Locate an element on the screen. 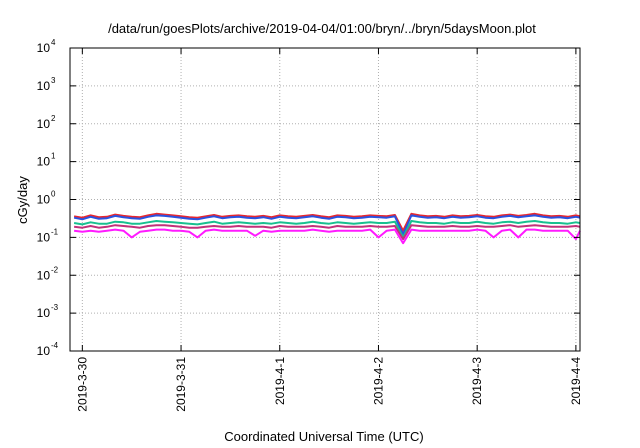 This screenshot has height=448, width=640. x-tick-label: 2019-3-31 is located at coordinates (181, 384).